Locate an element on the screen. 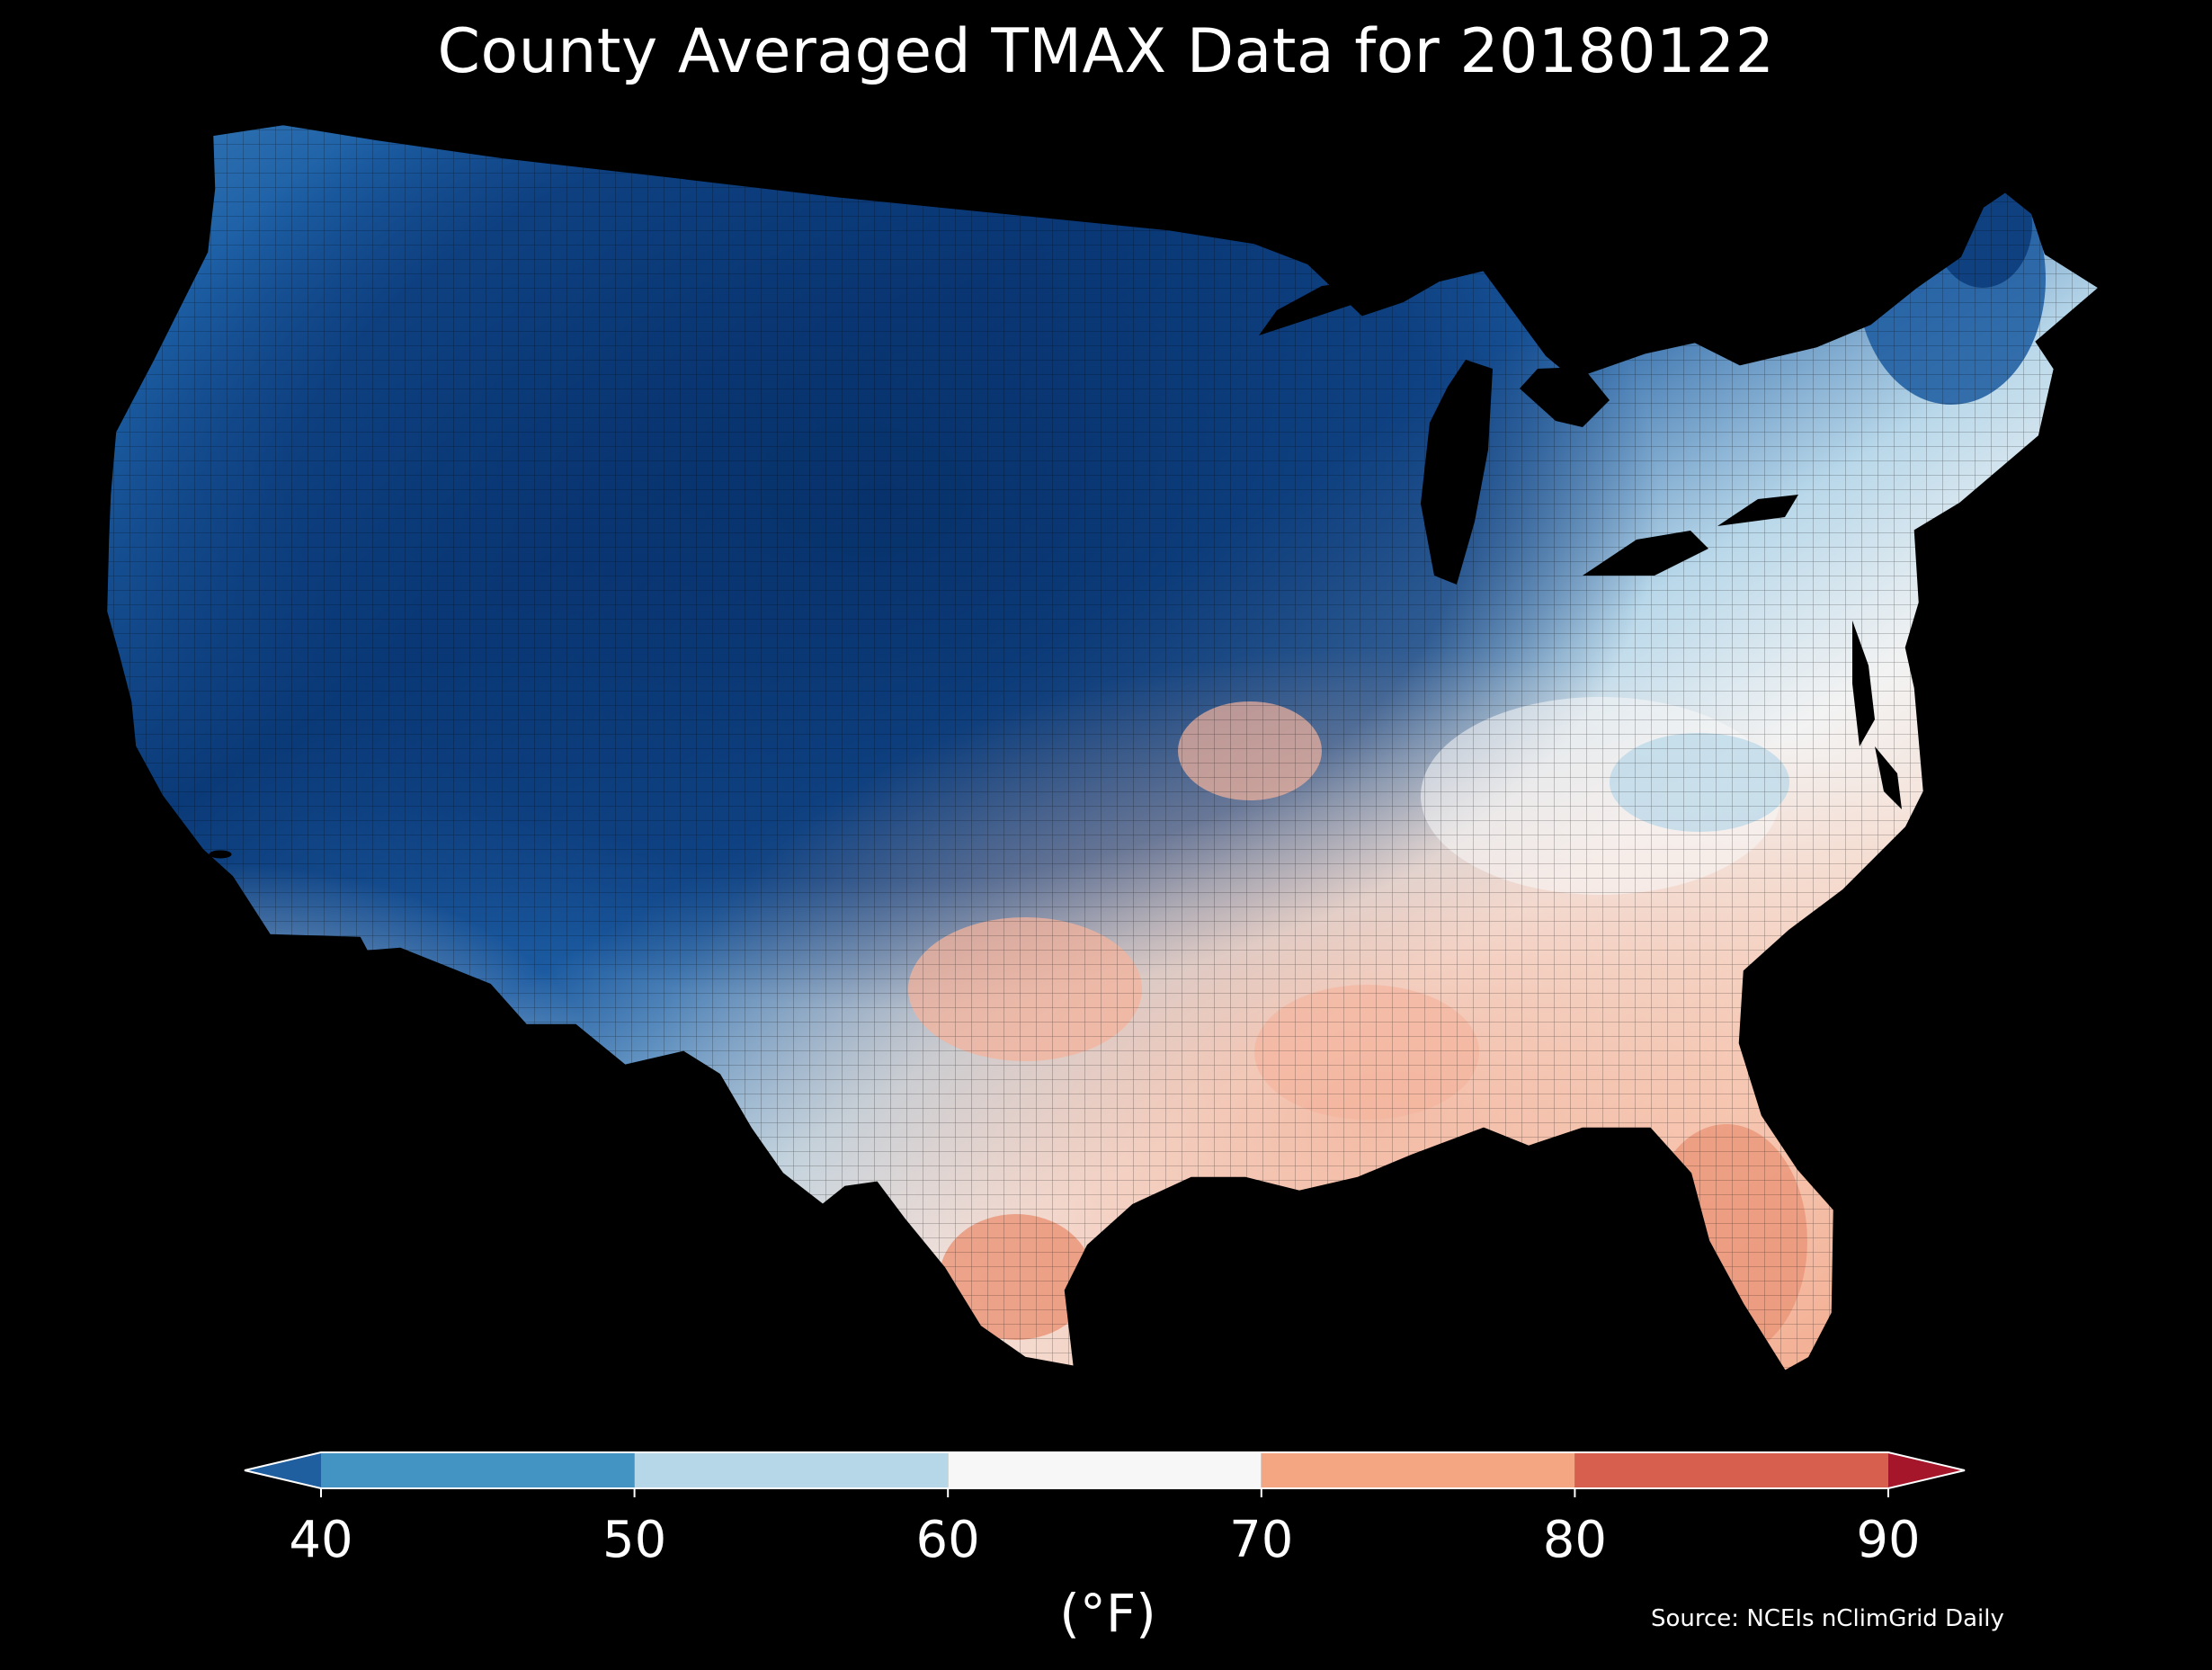 Image resolution: width=2212 pixels, height=1670 pixels. colorbar-tick-label-0: 40 is located at coordinates (321, 1540).